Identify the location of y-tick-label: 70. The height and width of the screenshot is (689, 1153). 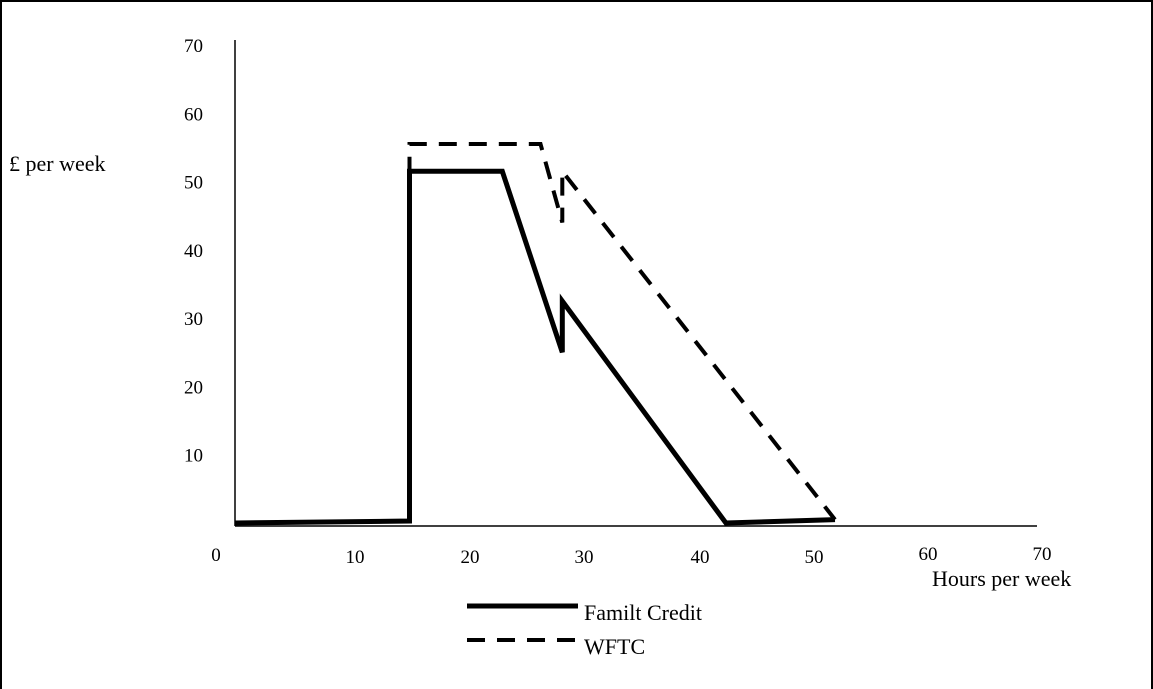
(193, 46).